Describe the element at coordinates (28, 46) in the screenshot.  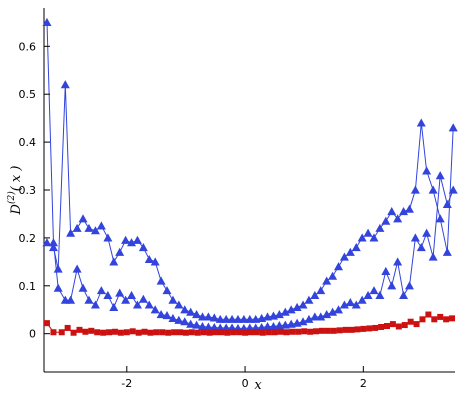
I see `y-tick-label: 0.6` at that location.